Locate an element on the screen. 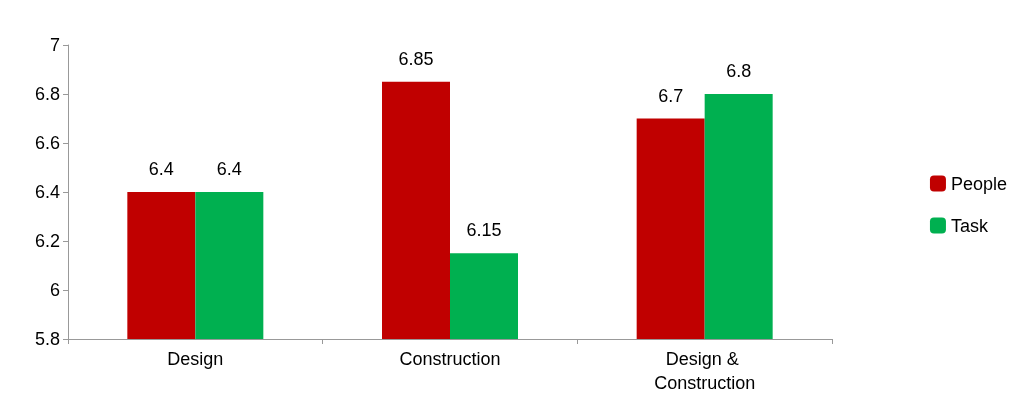  y-tick-label: 6.2 is located at coordinates (47, 241).